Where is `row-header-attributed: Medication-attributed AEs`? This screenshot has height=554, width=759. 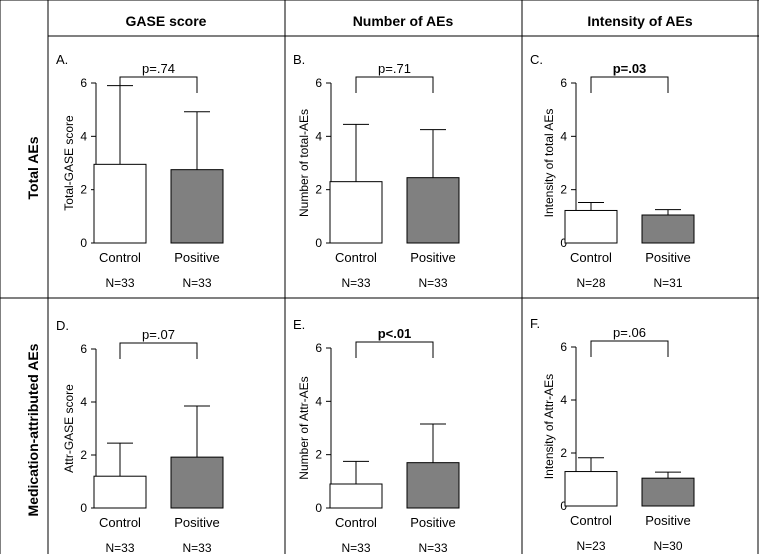 row-header-attributed: Medication-attributed AEs is located at coordinates (33, 429).